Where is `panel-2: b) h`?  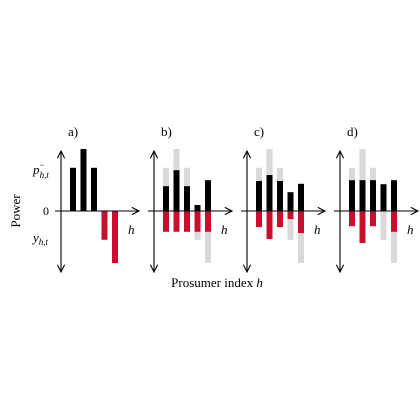 panel-2: b) h is located at coordinates (190, 198).